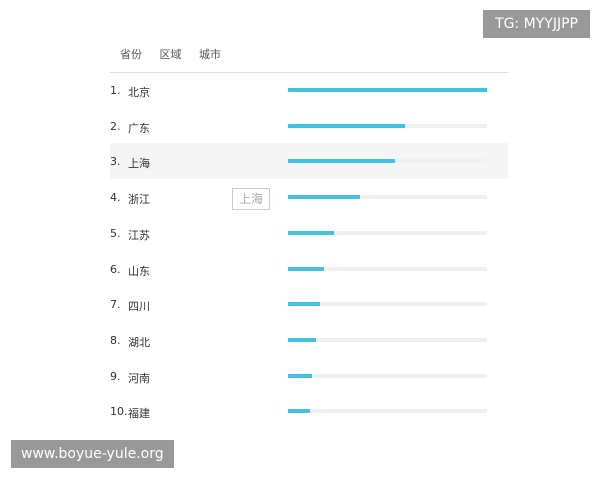 The image size is (600, 480). I want to click on list-item: 3. 上海, so click(309, 161).